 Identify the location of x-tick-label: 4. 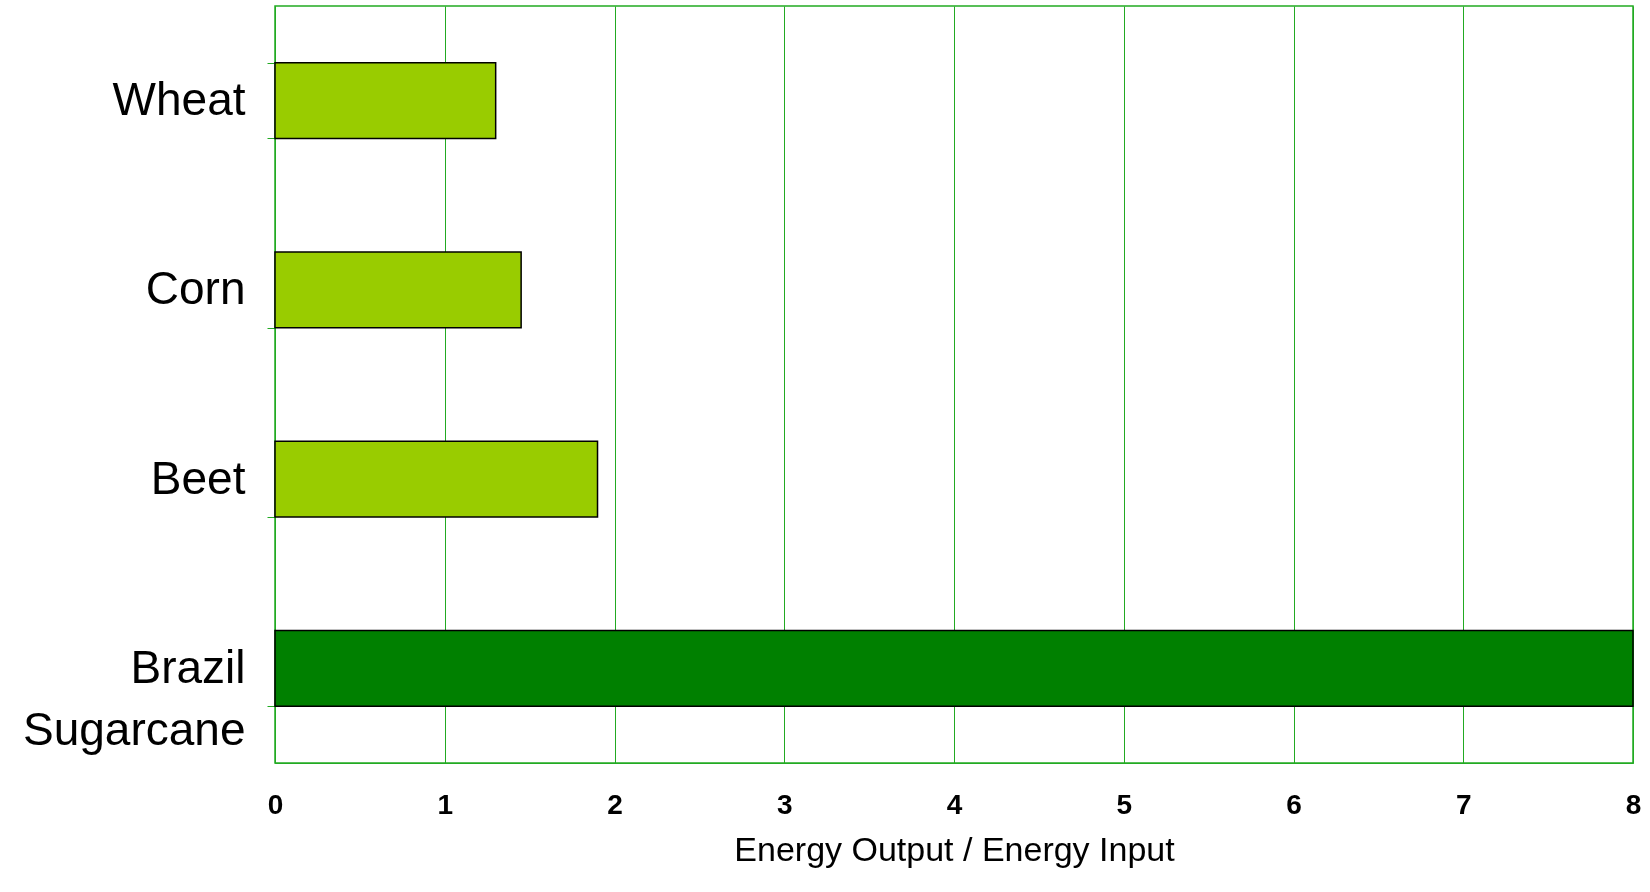
(954, 804).